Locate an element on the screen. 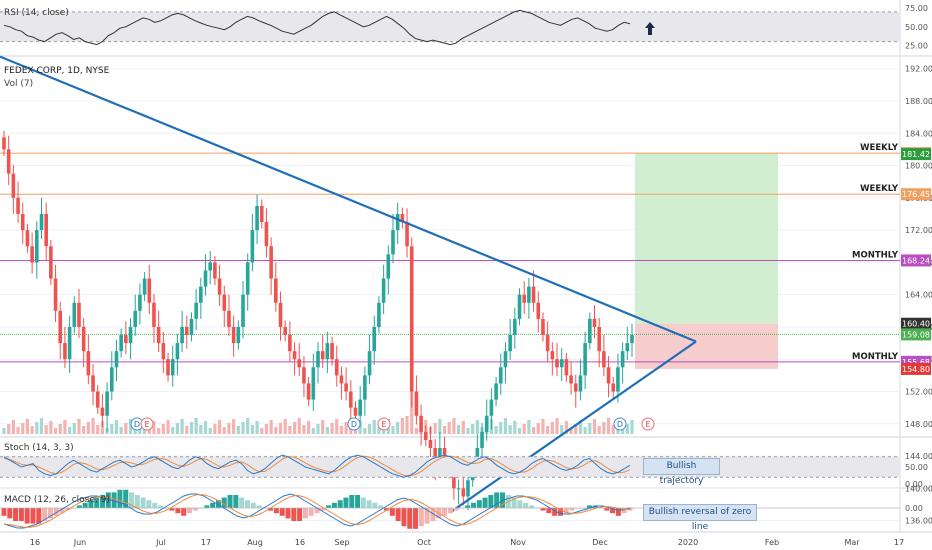  macd-tick-label: 0.00 is located at coordinates (914, 508).